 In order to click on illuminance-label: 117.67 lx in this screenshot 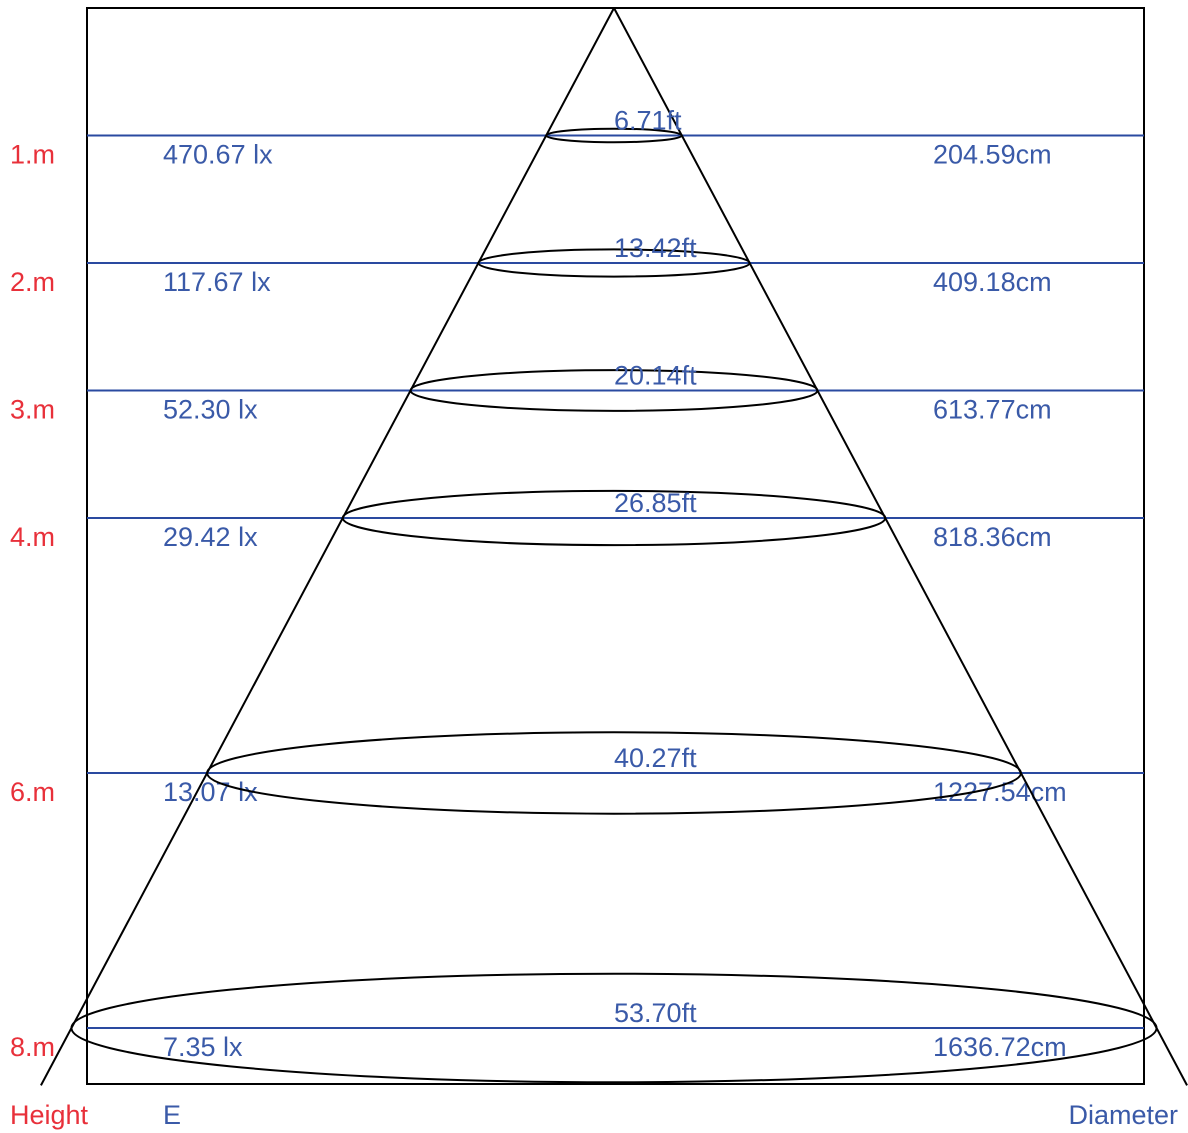, I will do `click(217, 282)`.